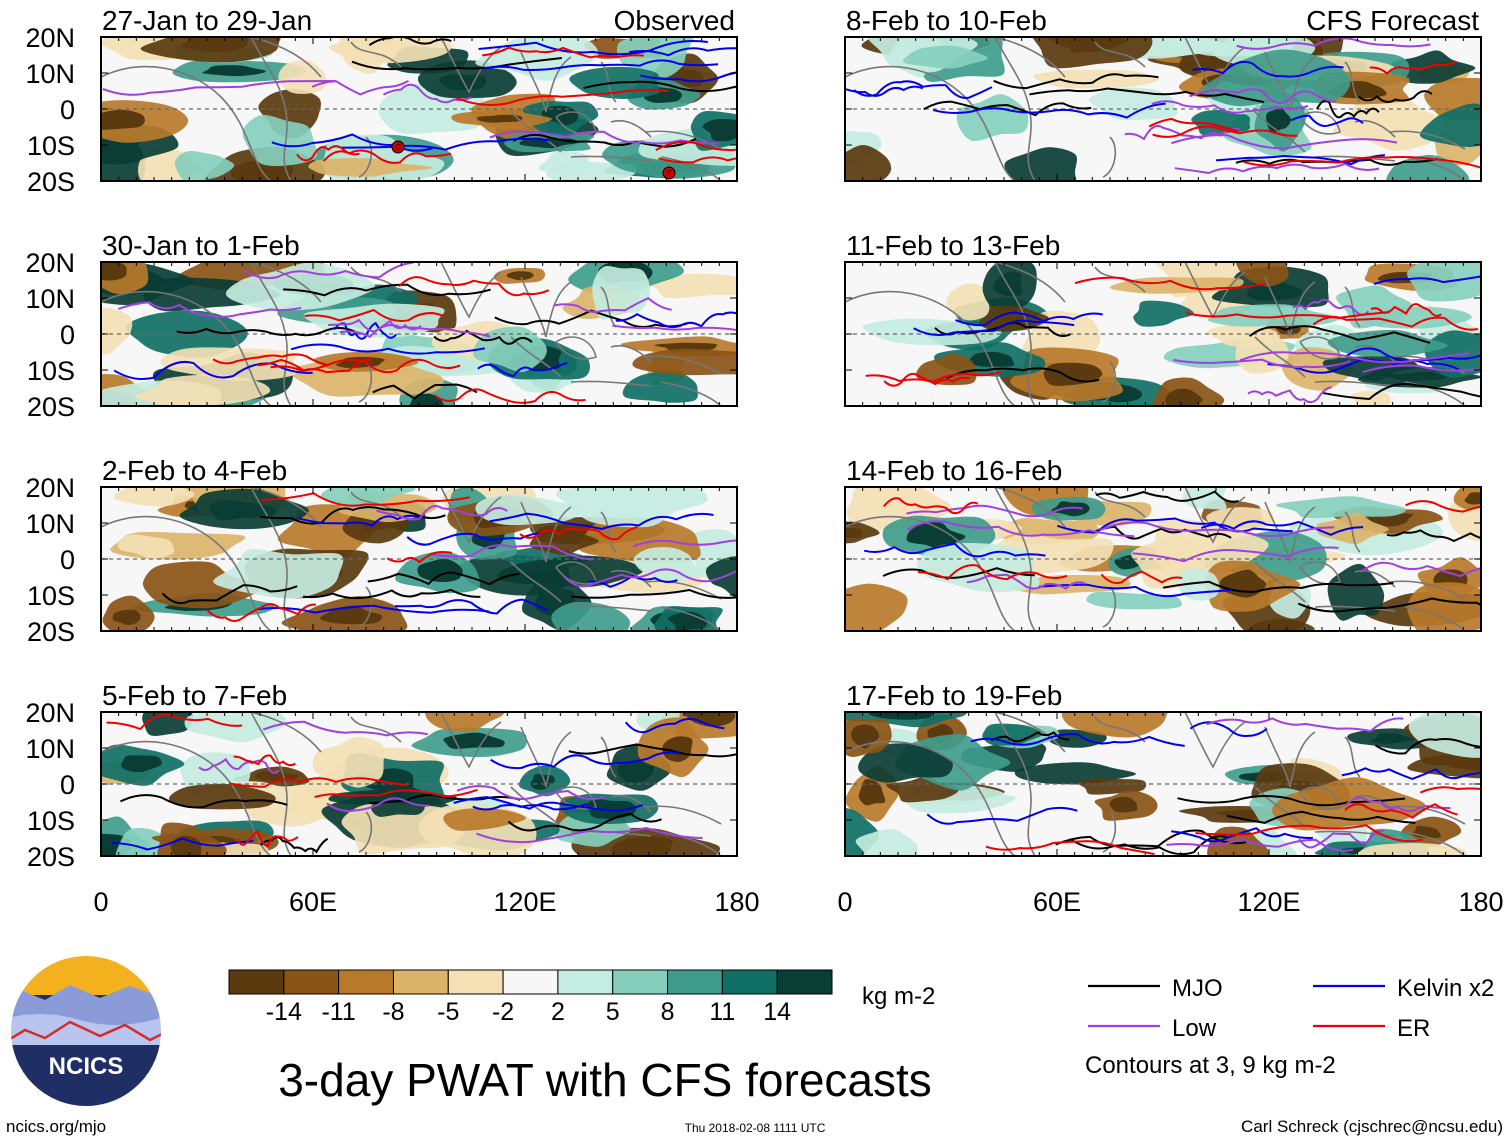 This screenshot has height=1142, width=1510. I want to click on panel-period-label: 14-Feb to 16-Feb, so click(954, 470).